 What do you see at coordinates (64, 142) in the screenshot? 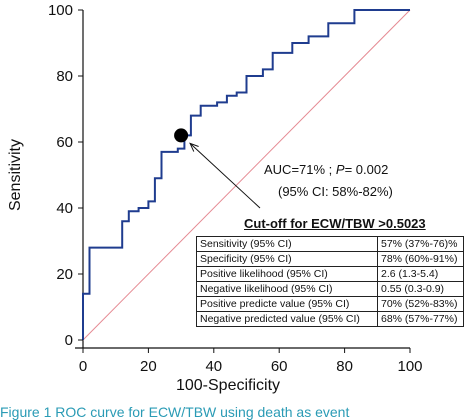
I see `y-tick-label: 60` at bounding box center [64, 142].